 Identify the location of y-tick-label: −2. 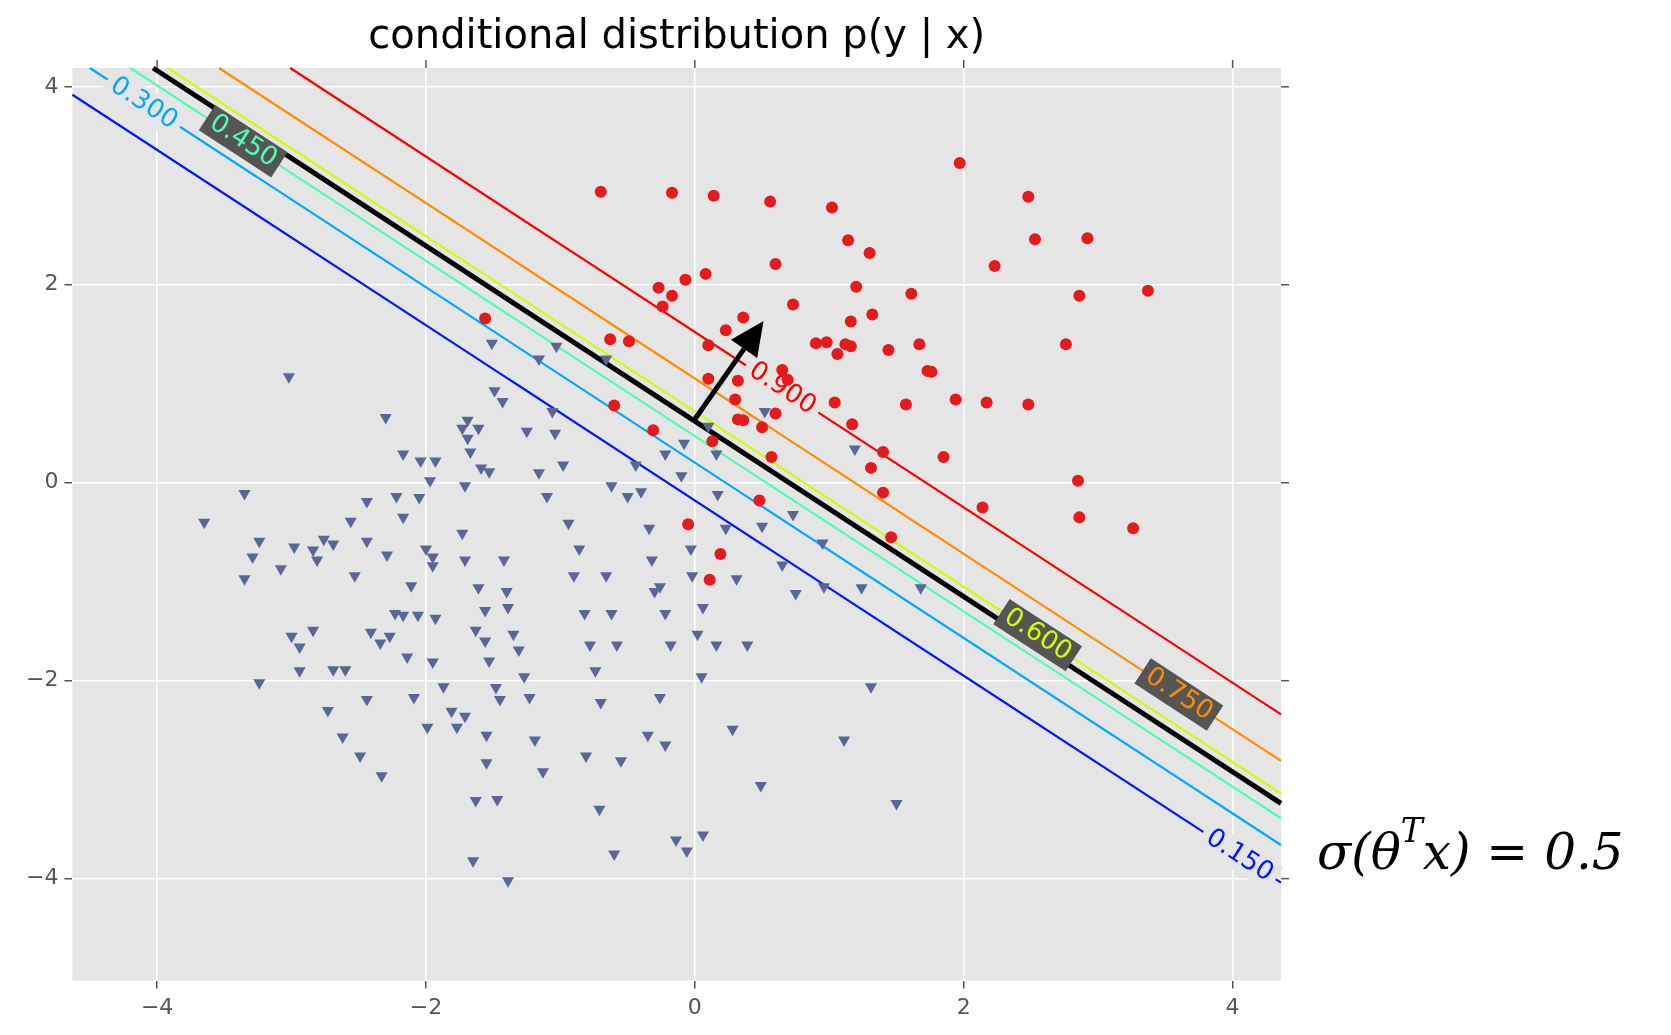
(42, 679).